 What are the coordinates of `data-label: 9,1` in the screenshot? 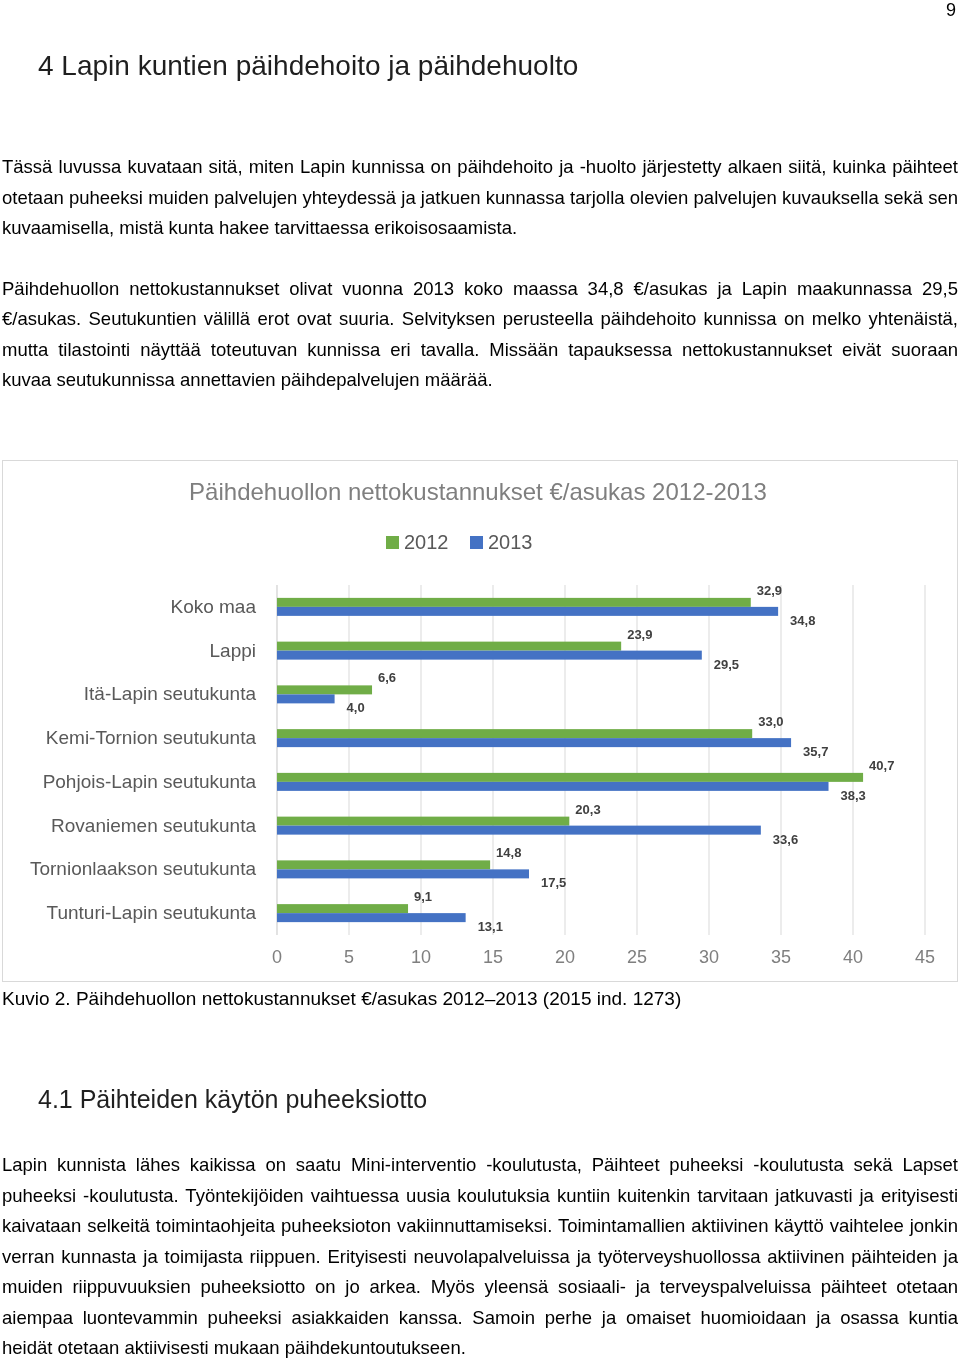 It's located at (423, 897).